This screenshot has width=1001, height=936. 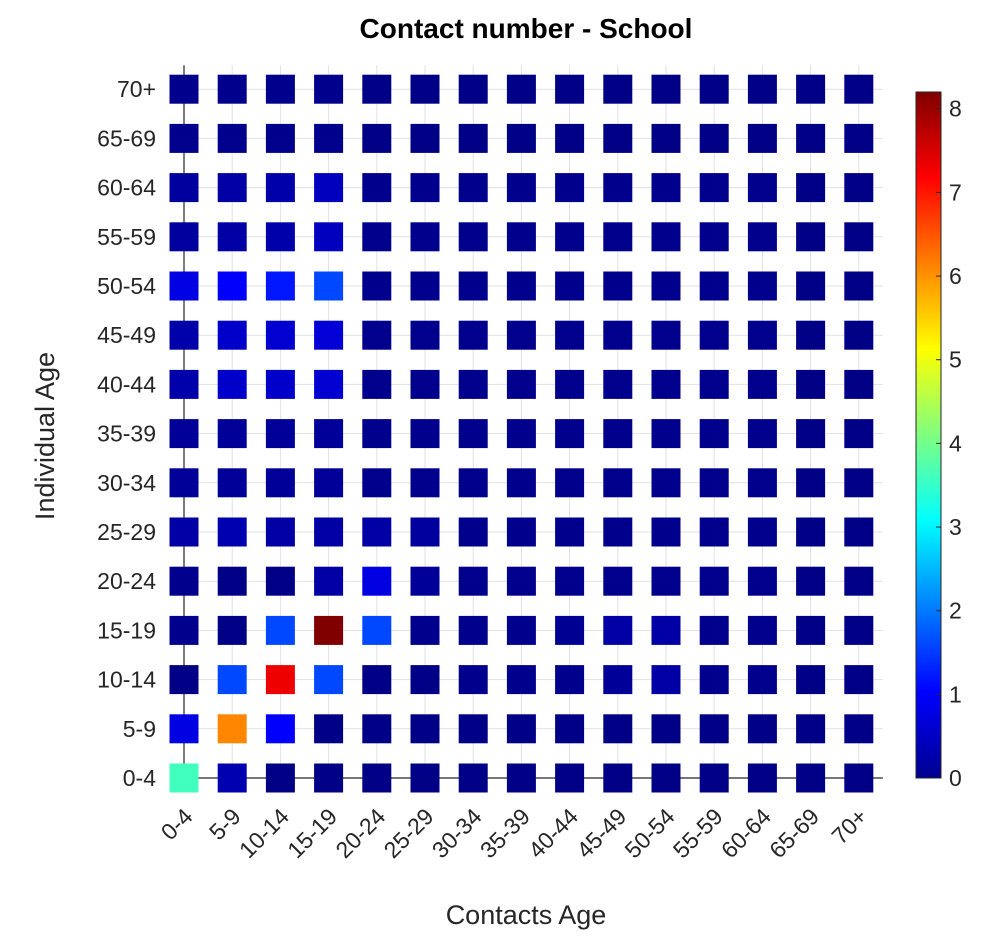 I want to click on colorbar-tick-label: 4, so click(x=955, y=443).